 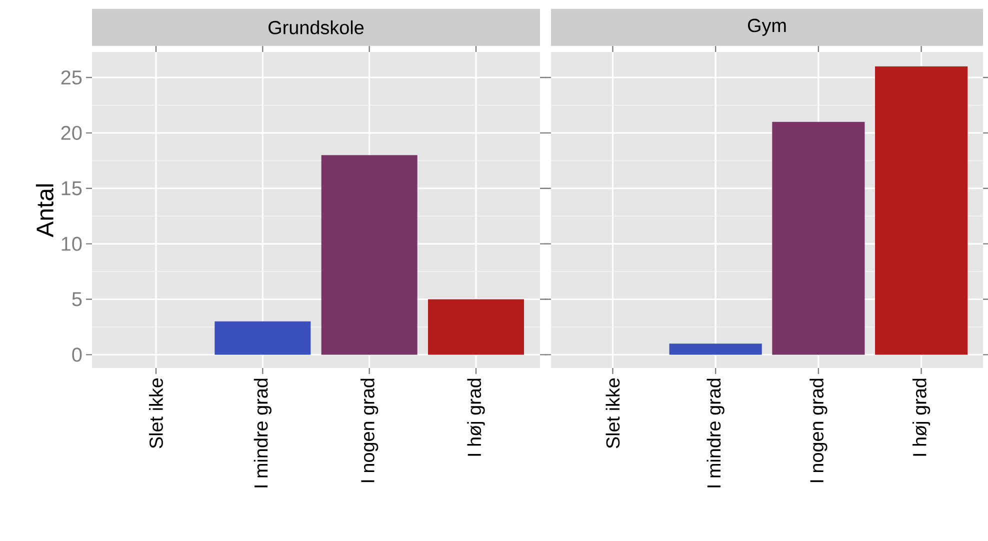 I want to click on y-tick-label: 10, so click(x=72, y=243).